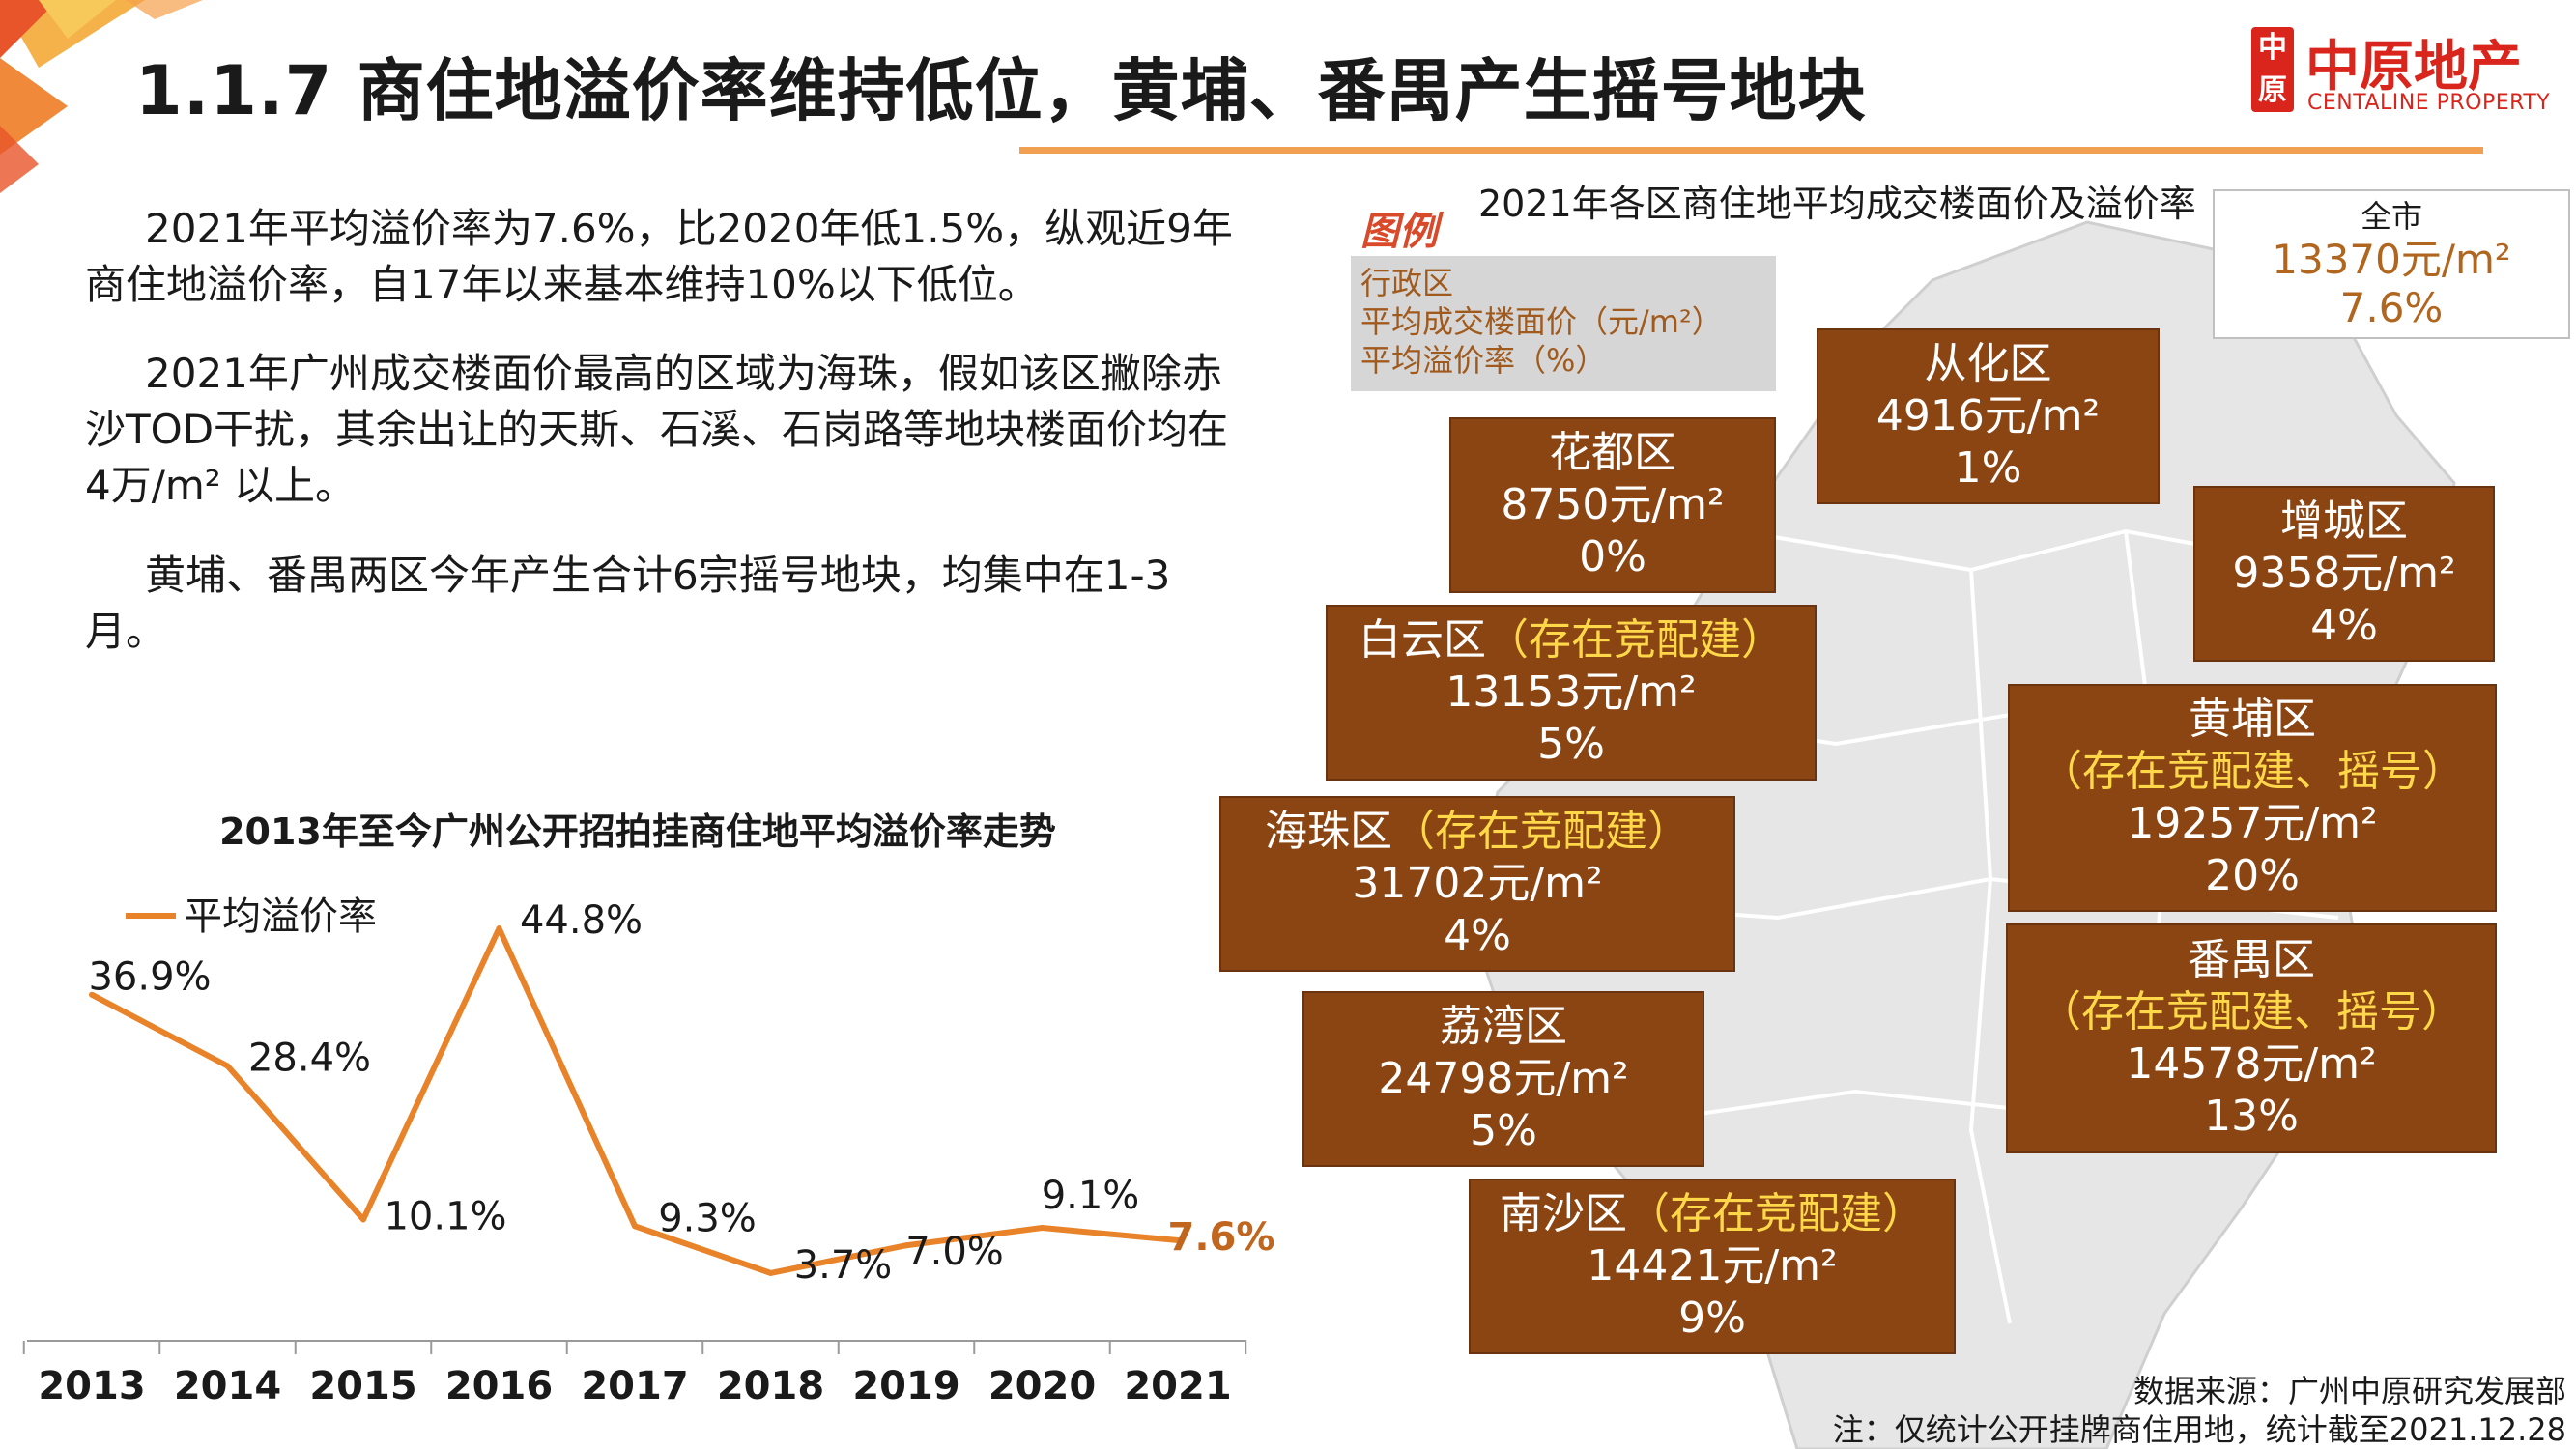 This screenshot has height=1449, width=2576. Describe the element at coordinates (1613, 557) in the screenshot. I see `district-rate: 0%` at that location.